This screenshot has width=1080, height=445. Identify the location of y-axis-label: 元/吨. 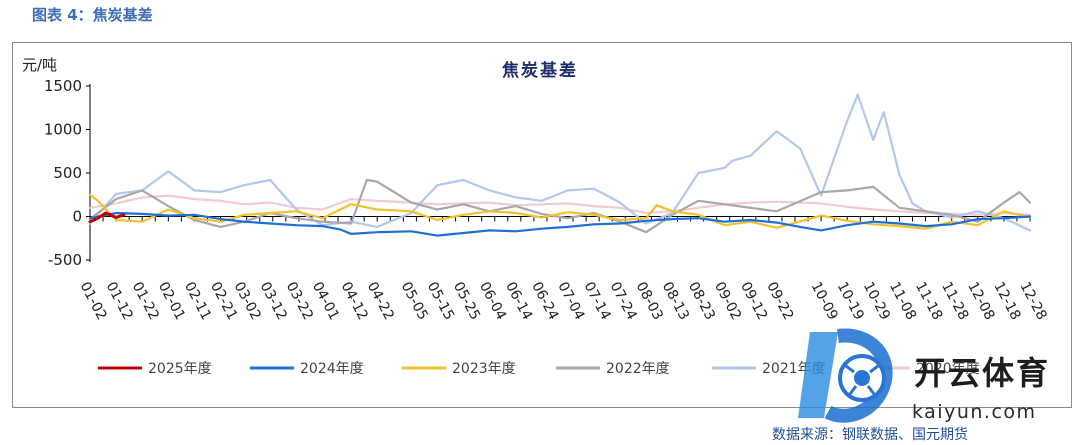
(39, 65).